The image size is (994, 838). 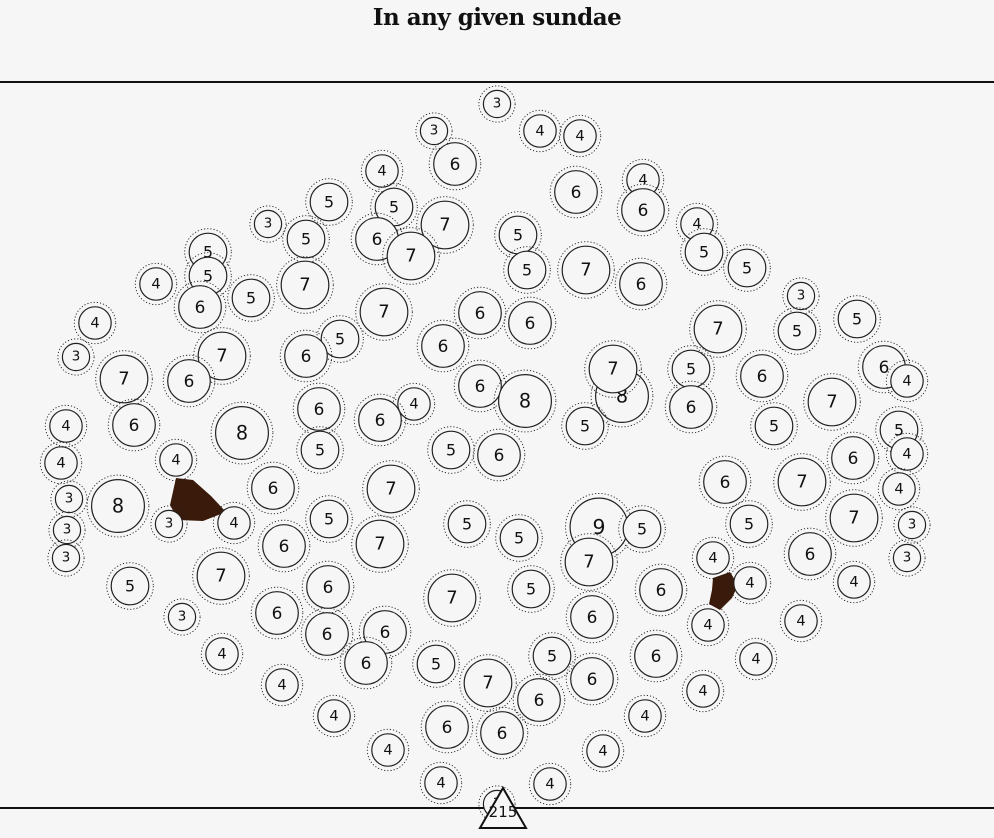 What do you see at coordinates (497, 17) in the screenshot?
I see `diagram-title: In any given sundae` at bounding box center [497, 17].